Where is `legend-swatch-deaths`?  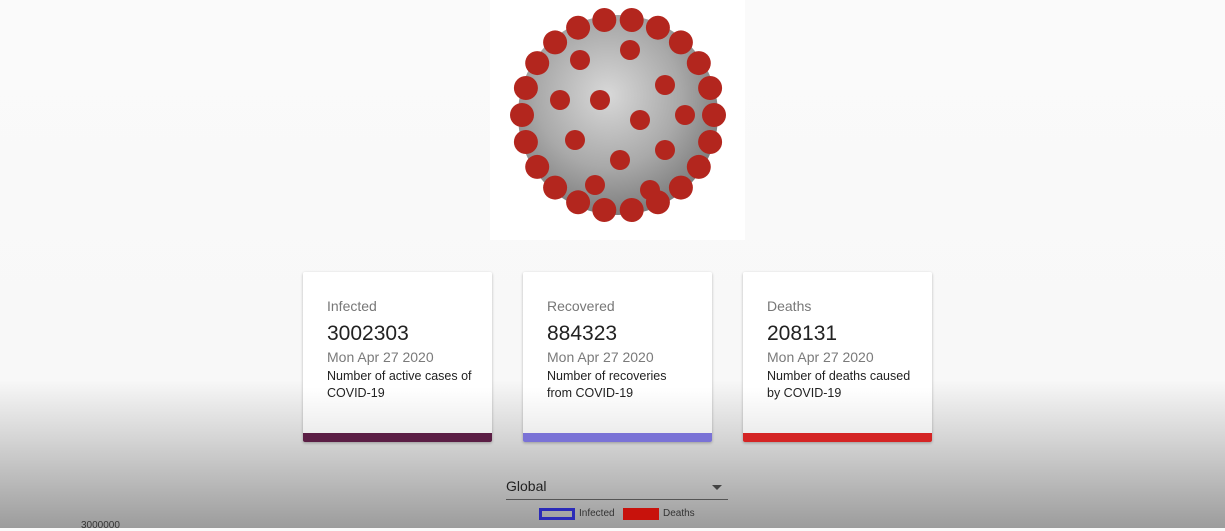
legend-swatch-deaths is located at coordinates (641, 514).